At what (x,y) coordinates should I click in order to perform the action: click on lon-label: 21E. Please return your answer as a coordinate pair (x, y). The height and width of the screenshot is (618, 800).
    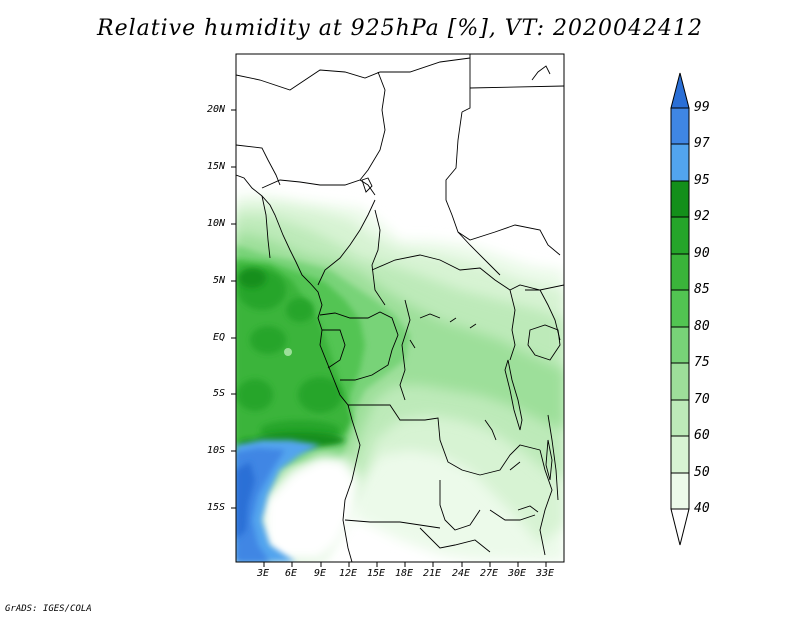
    Looking at the image, I should click on (432, 573).